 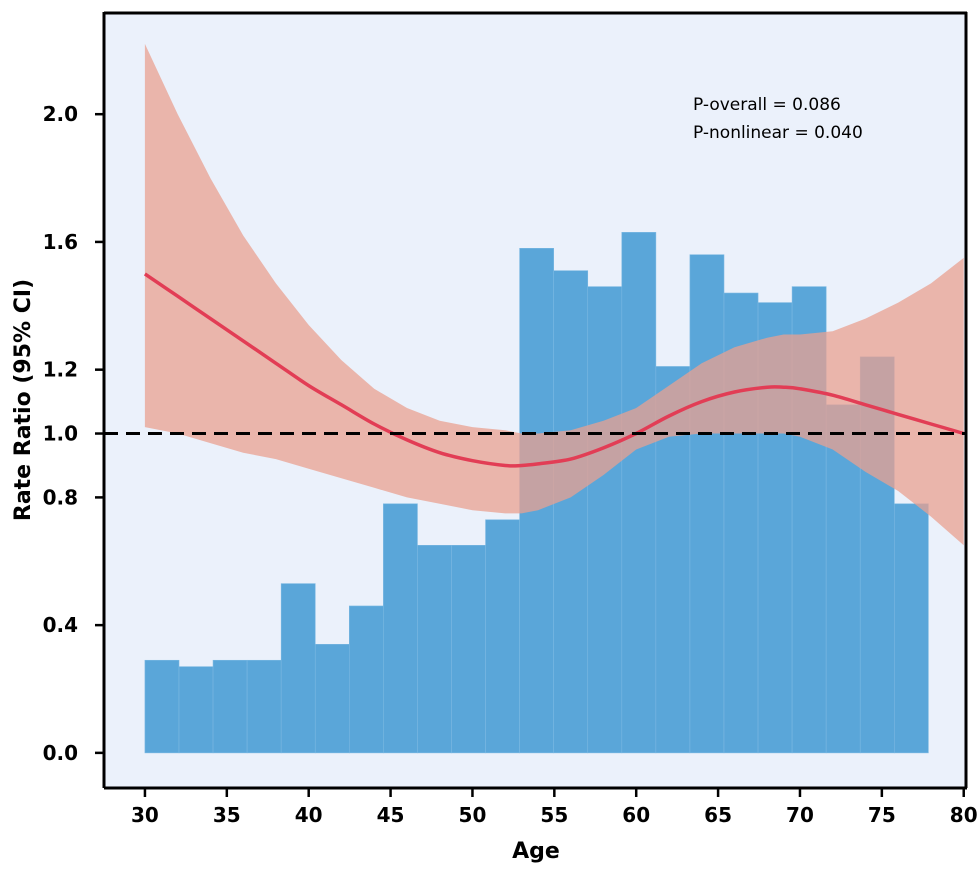 What do you see at coordinates (718, 815) in the screenshot?
I see `x-tick-label: 65` at bounding box center [718, 815].